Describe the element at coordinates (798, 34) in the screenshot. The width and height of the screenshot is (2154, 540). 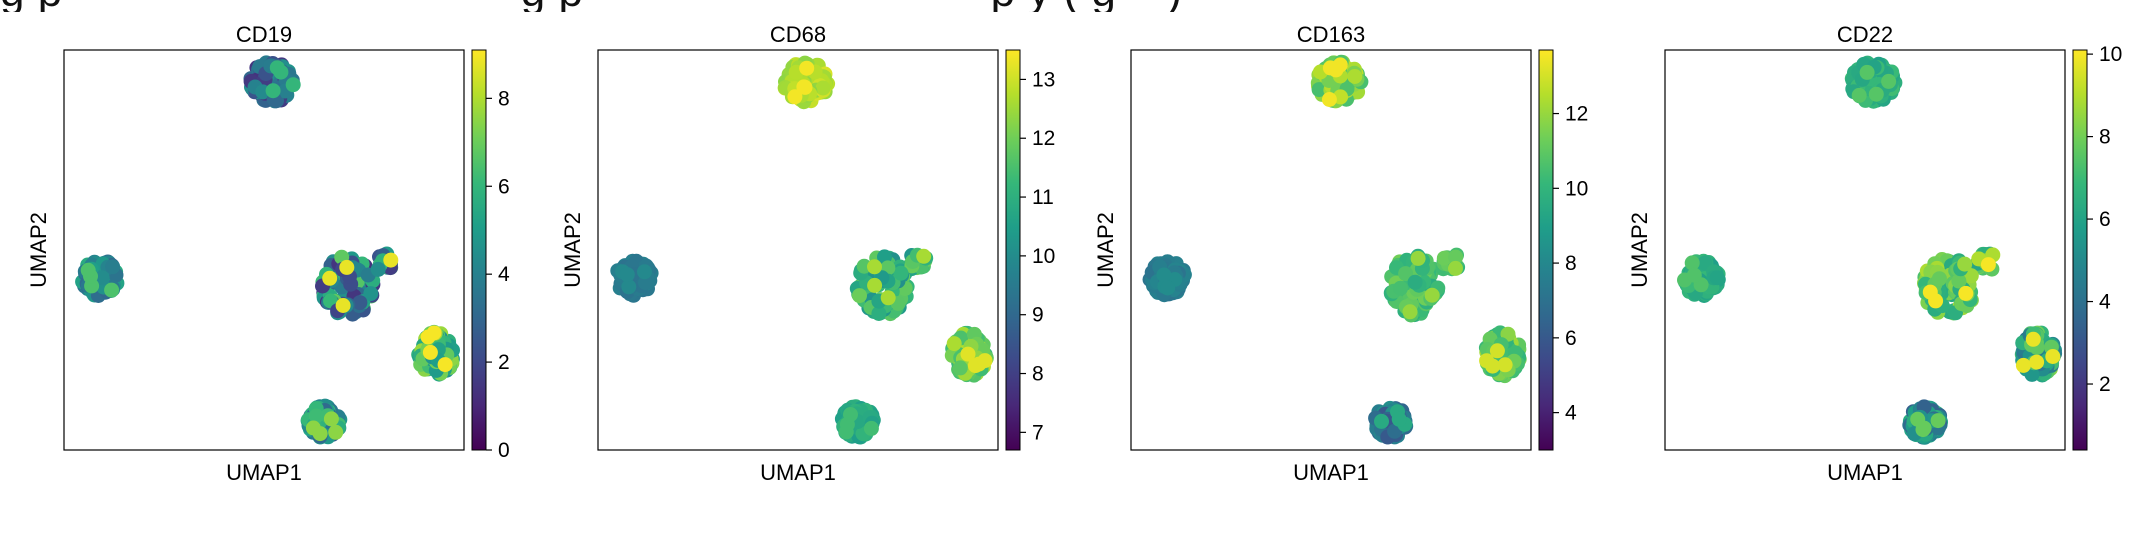
I see `panel-title: CD68` at that location.